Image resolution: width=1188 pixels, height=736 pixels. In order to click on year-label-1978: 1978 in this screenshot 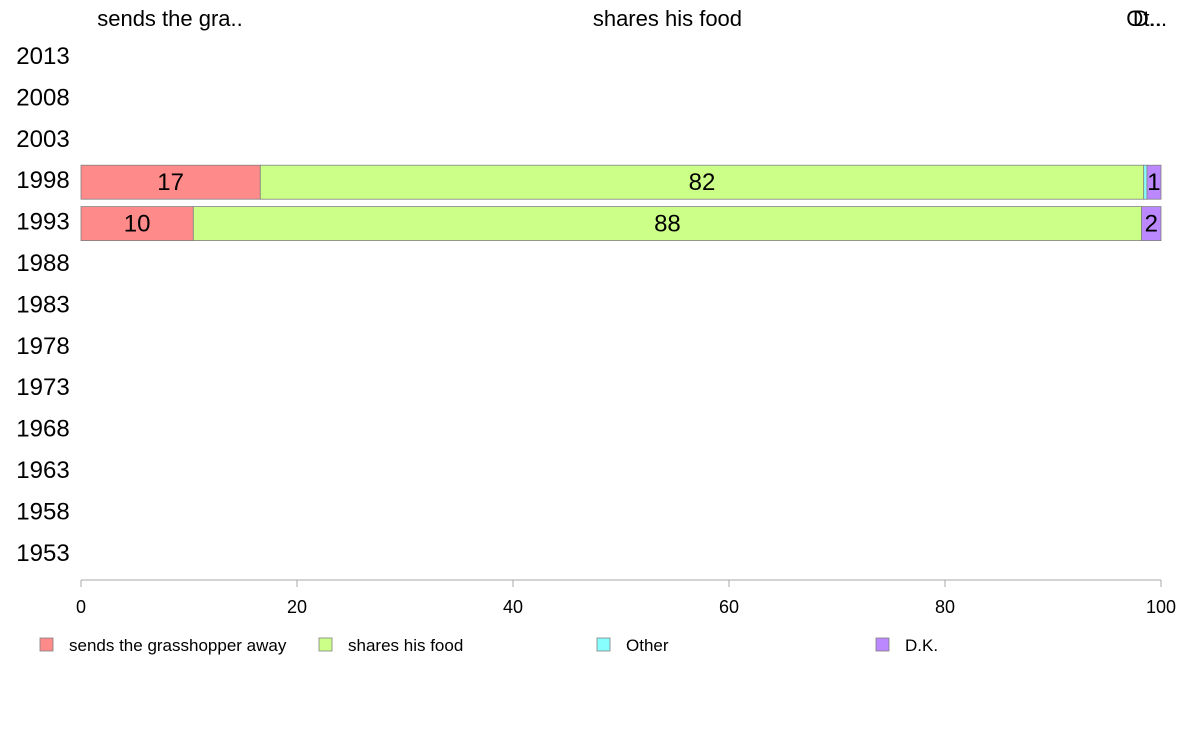, I will do `click(42, 346)`.